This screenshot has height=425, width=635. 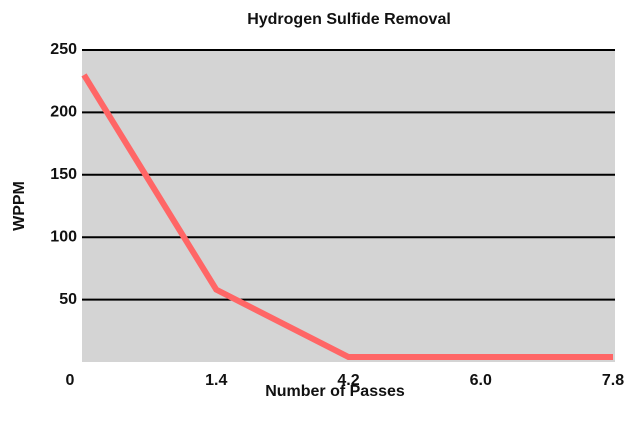 I want to click on y-tick-label: 100, so click(x=63, y=236).